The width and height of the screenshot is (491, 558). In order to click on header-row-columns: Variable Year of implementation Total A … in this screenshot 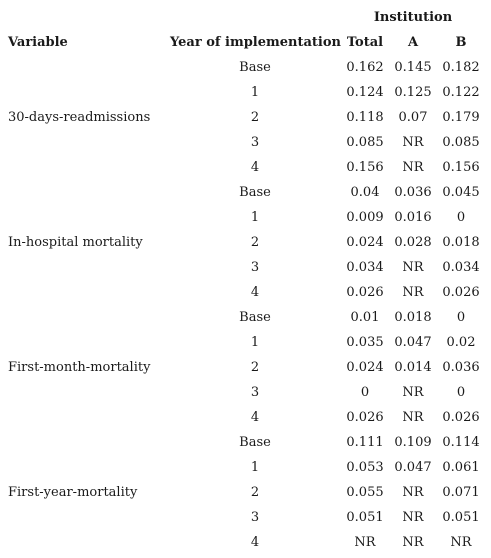, I will do `click(245, 42)`.